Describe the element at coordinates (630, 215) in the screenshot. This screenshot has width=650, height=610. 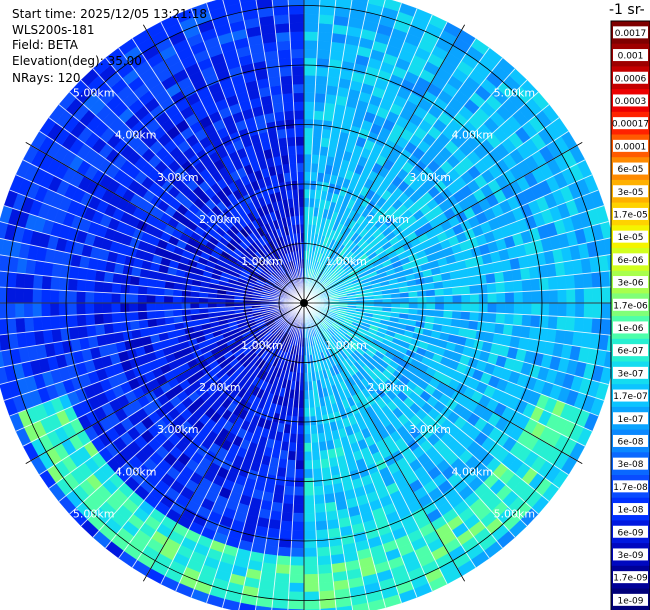
I see `colorbar-label: 1.7e-05` at that location.